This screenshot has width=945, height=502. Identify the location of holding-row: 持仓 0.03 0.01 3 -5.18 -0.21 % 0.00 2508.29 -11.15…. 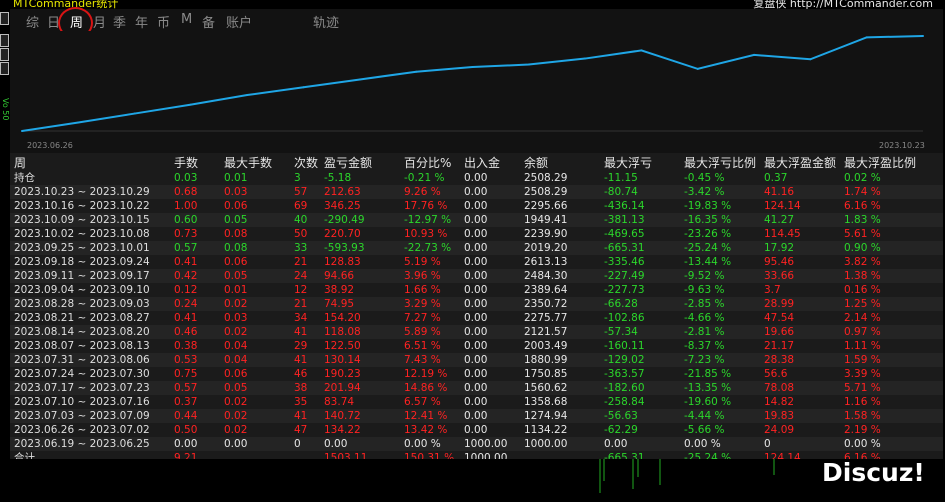
(476, 178).